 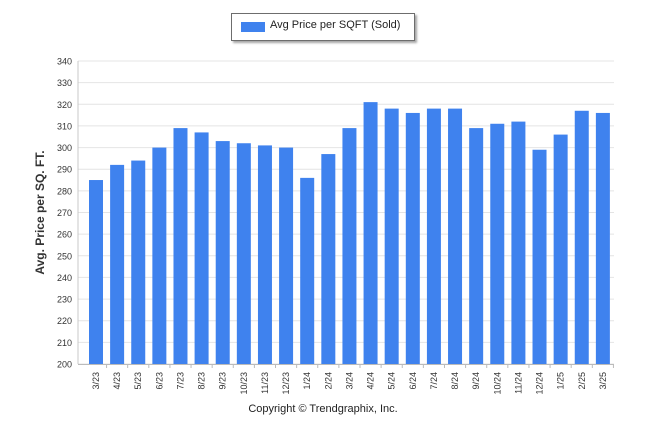 What do you see at coordinates (202, 381) in the screenshot?
I see `x-tick-label: 8/23` at bounding box center [202, 381].